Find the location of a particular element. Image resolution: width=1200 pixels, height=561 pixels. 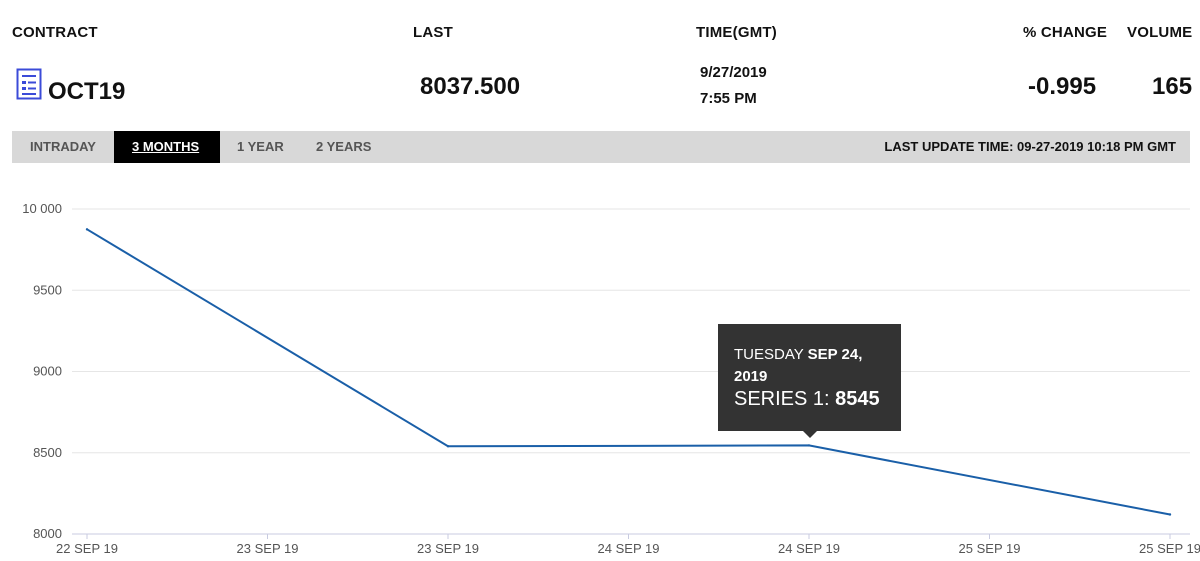

tooltip-day: TUESDAY is located at coordinates (769, 354).